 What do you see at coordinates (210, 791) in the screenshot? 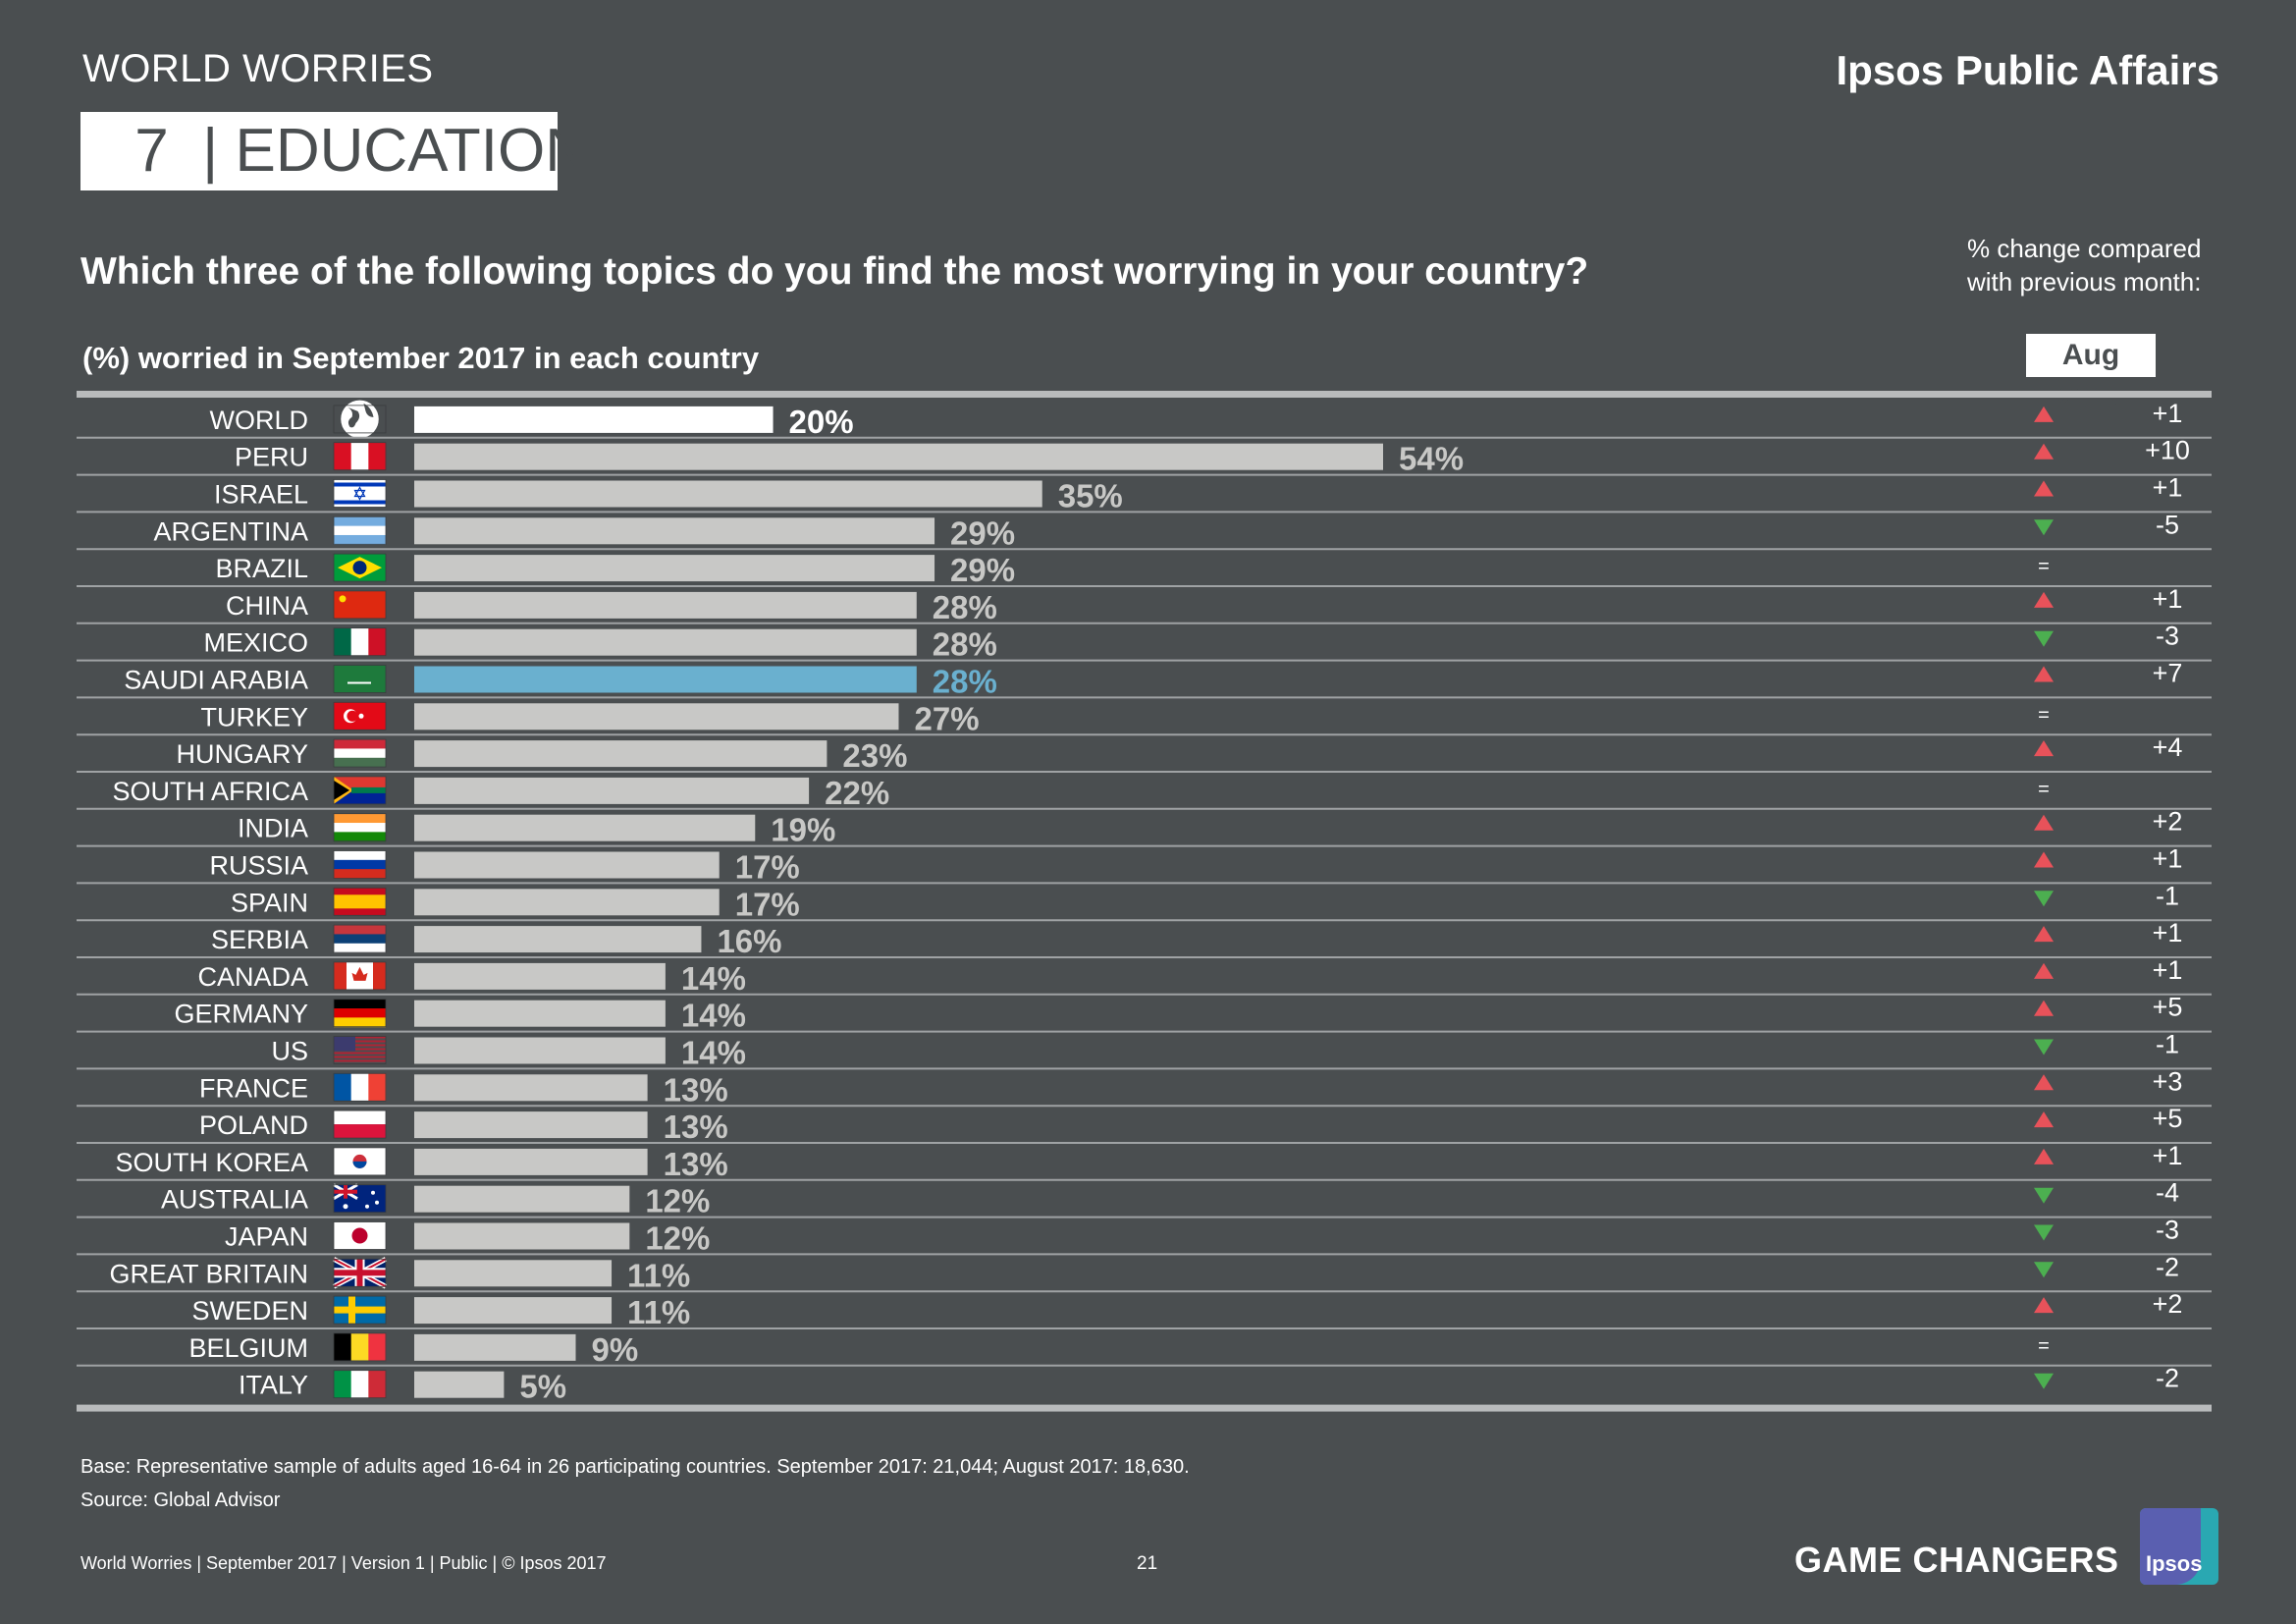
I see `country-label: SOUTH AFRICA` at bounding box center [210, 791].